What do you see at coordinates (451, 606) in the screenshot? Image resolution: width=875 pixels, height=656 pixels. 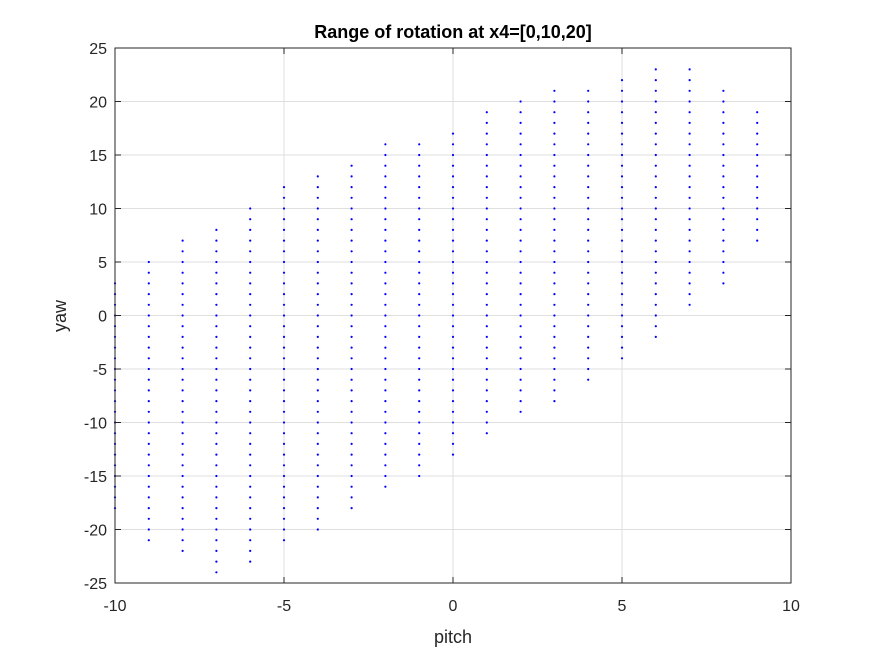 I see `x-tick-labels: -10 -5 0 5 10` at bounding box center [451, 606].